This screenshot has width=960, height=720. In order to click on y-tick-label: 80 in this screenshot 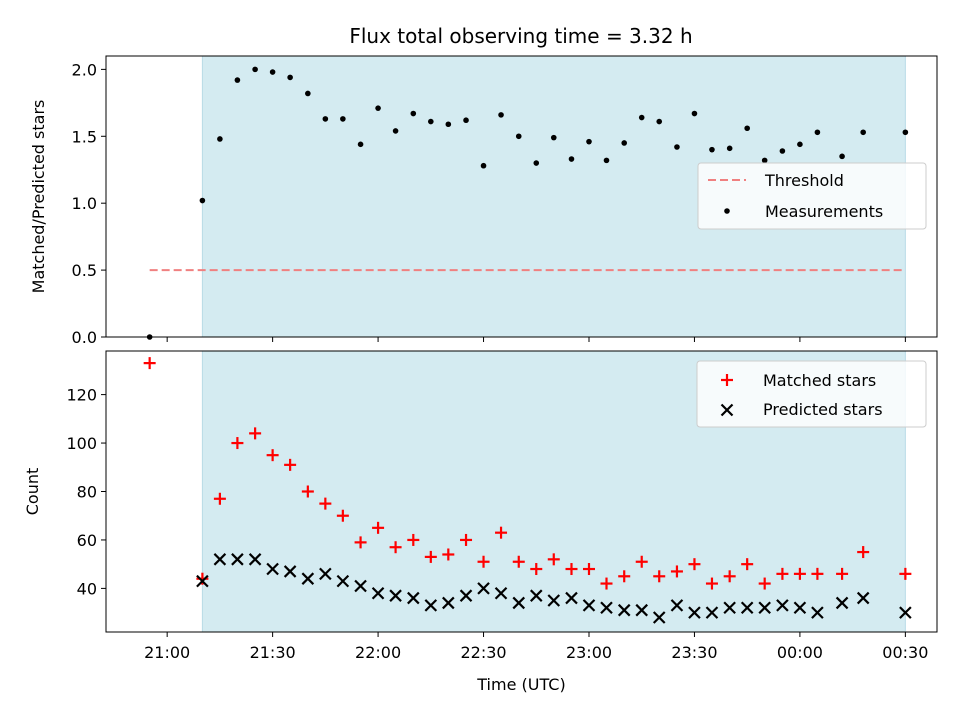, I will do `click(87, 492)`.